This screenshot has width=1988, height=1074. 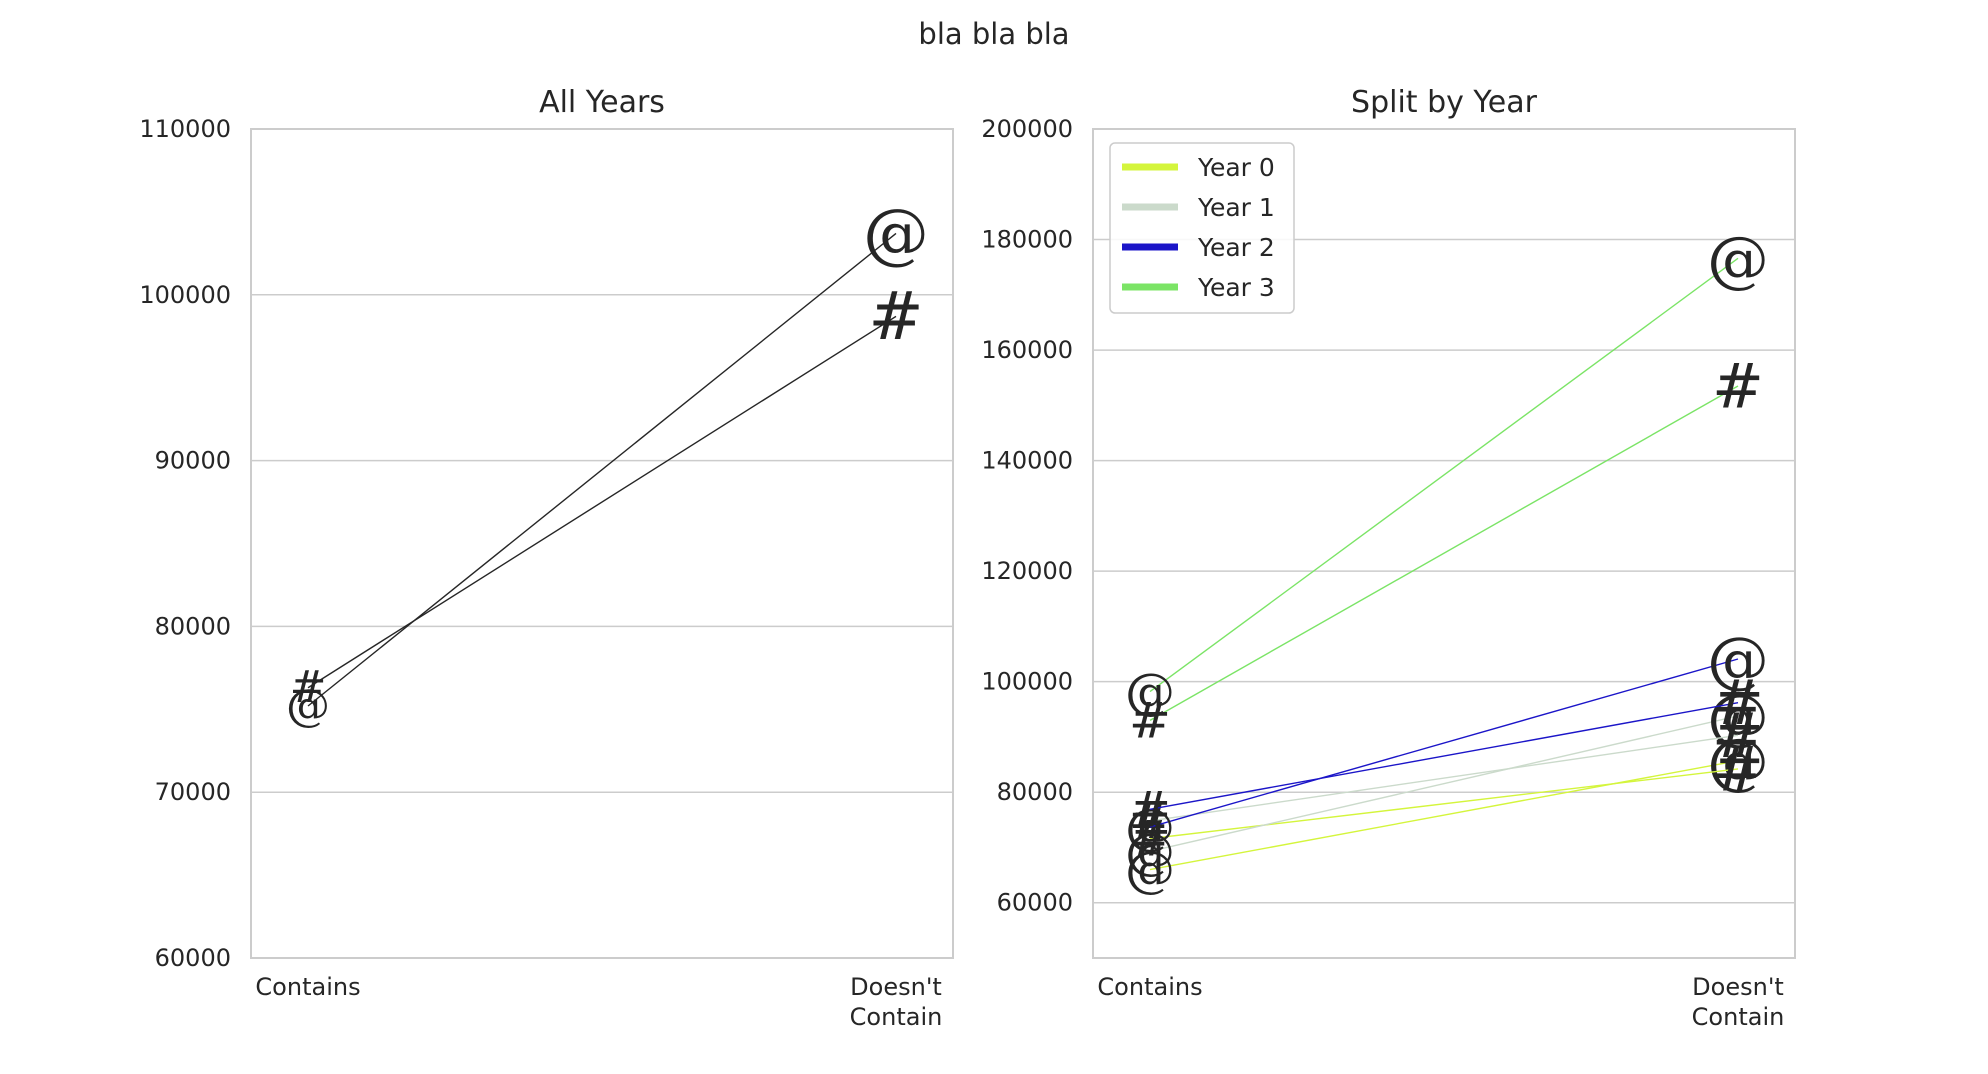 I want to click on series-year-1-hash: ##, so click(x=1446, y=774).